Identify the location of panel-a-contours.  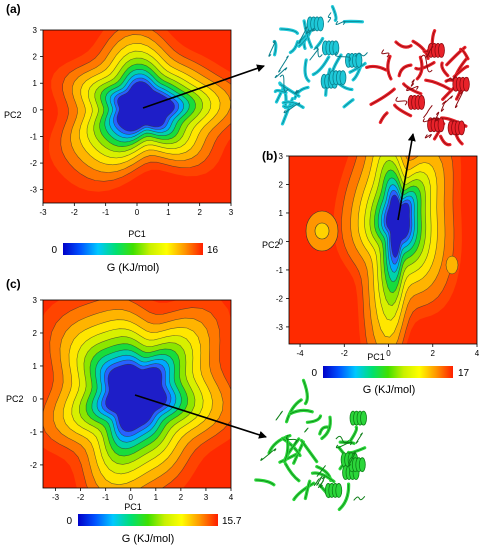
(140, 111).